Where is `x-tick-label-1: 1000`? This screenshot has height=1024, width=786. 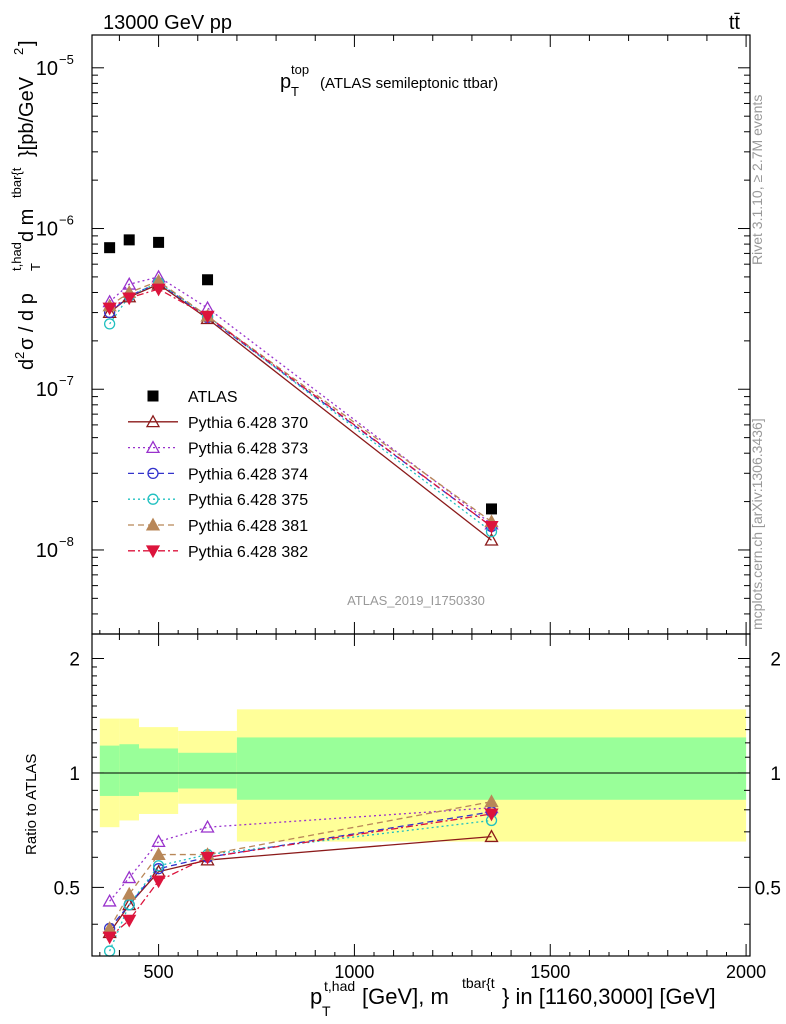 x-tick-label-1: 1000 is located at coordinates (354, 972).